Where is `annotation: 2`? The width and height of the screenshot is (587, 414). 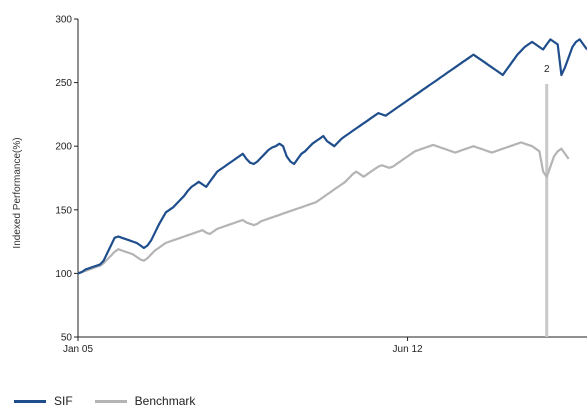
annotation: 2 is located at coordinates (547, 200).